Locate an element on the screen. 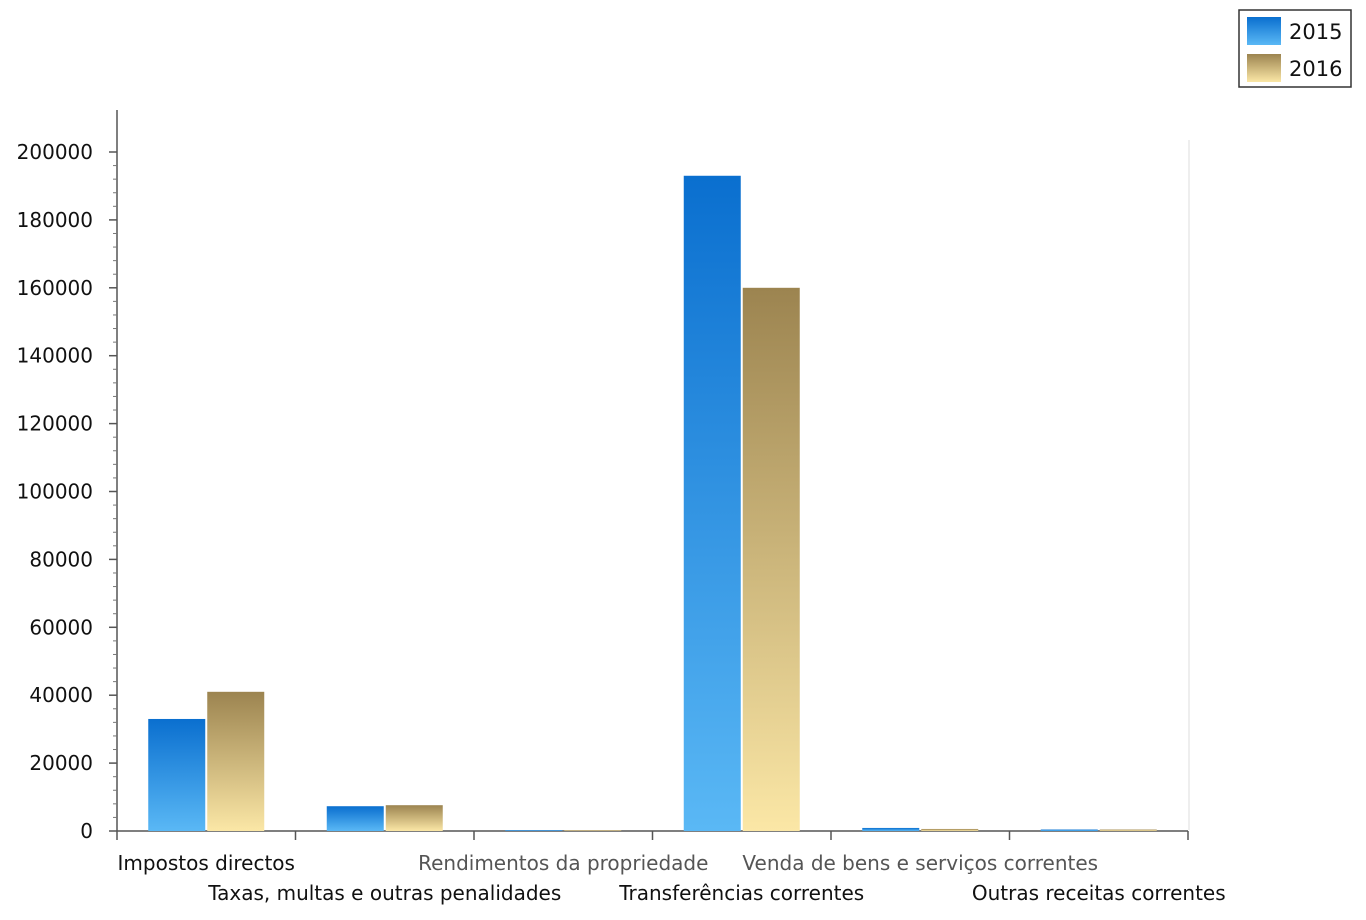 The image size is (1366, 920). y-tick-label: 60000 is located at coordinates (61, 627).